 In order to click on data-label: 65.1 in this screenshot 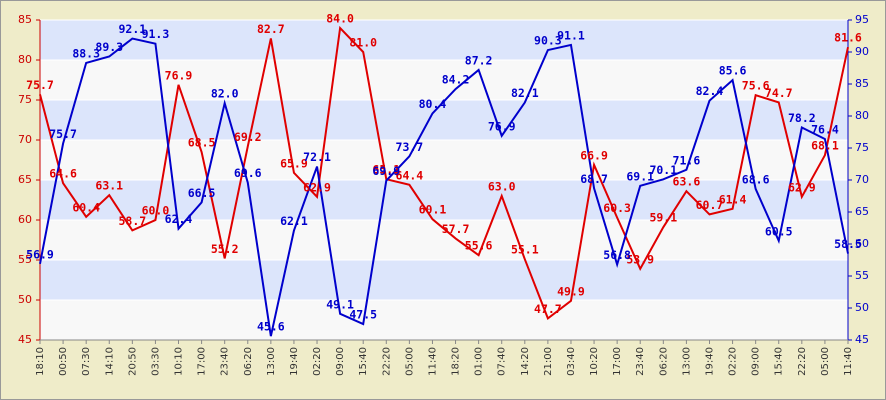, I will do `click(386, 170)`.